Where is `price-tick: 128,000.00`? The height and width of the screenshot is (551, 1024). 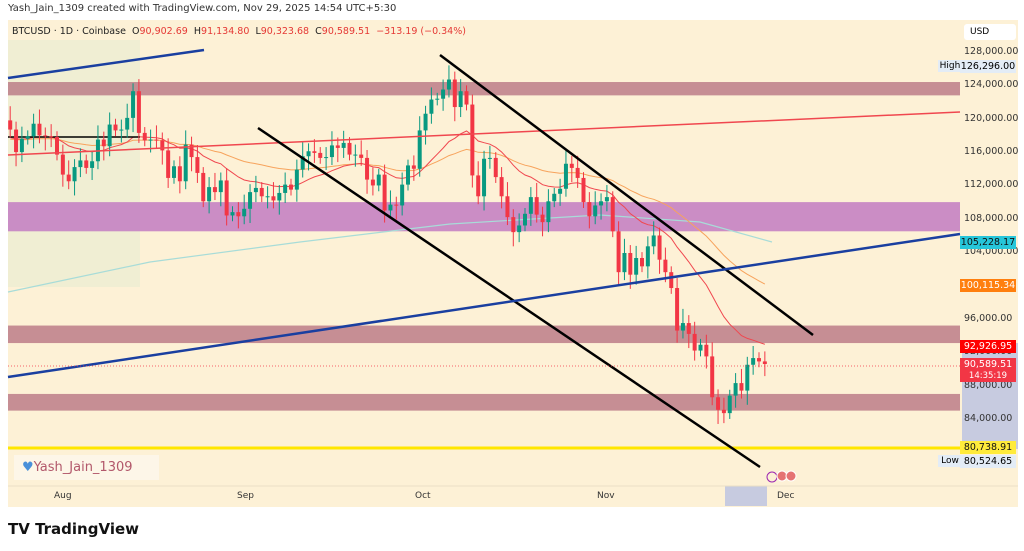 price-tick: 128,000.00 is located at coordinates (991, 51).